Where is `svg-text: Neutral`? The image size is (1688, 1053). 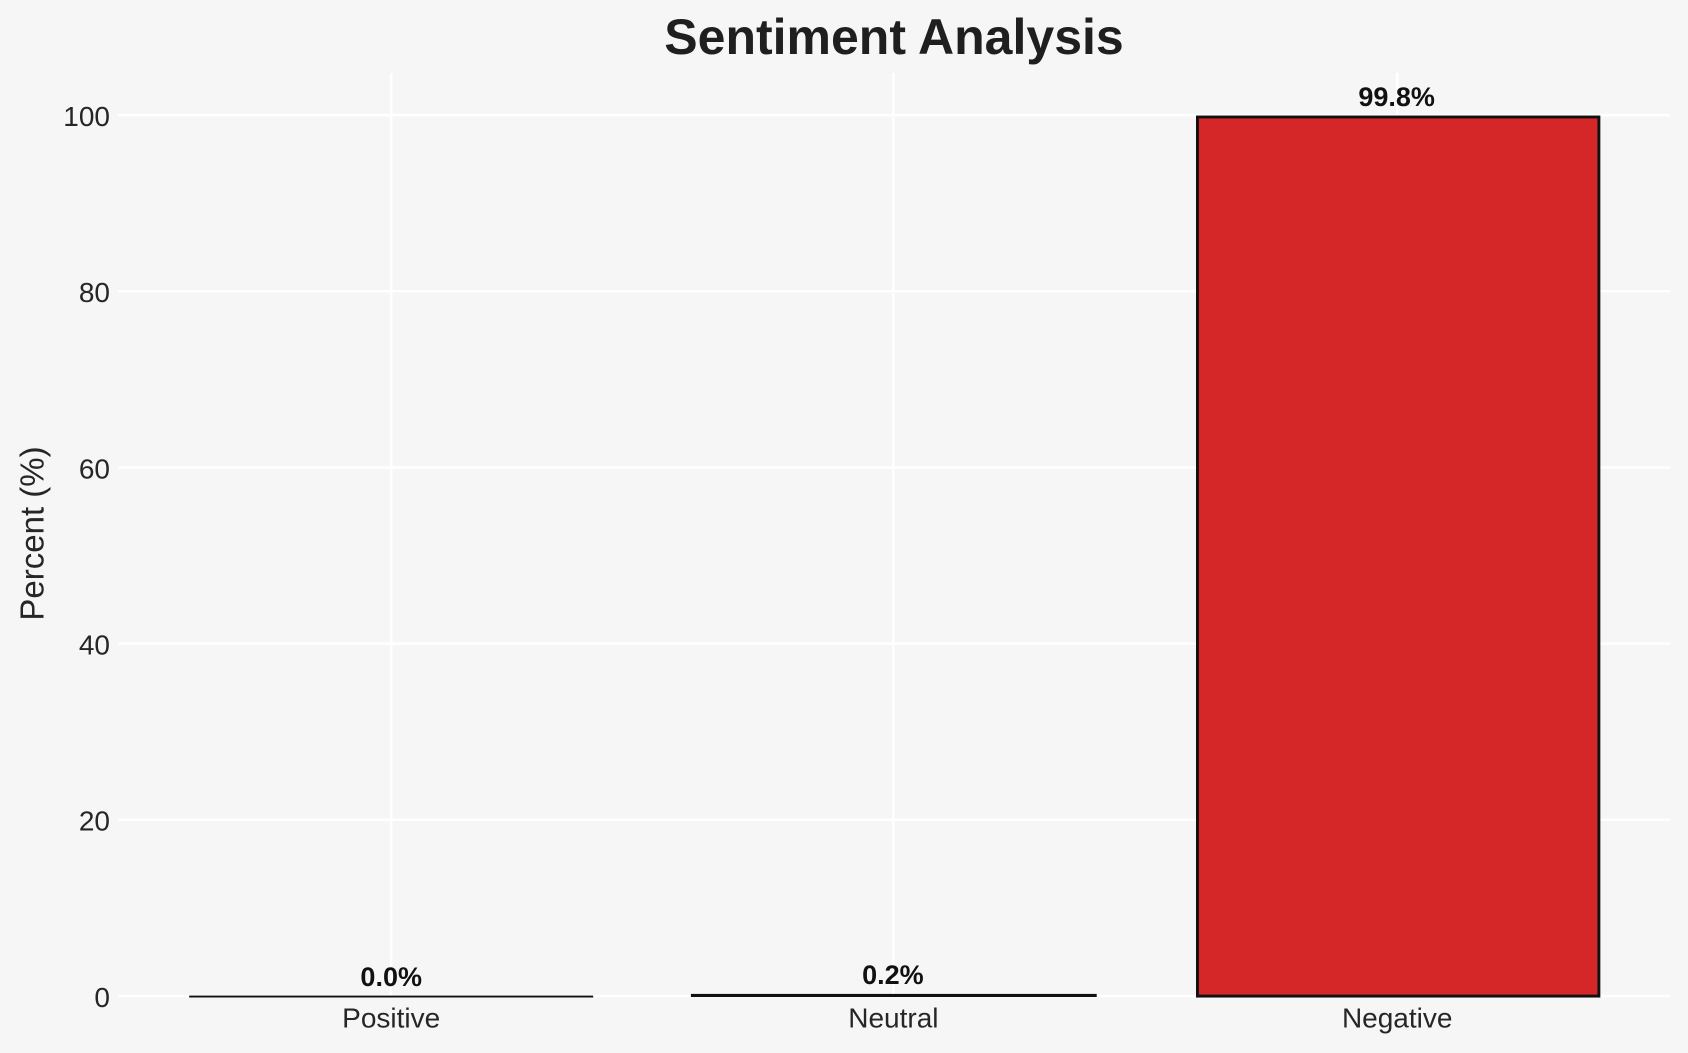 svg-text: Neutral is located at coordinates (893, 1017).